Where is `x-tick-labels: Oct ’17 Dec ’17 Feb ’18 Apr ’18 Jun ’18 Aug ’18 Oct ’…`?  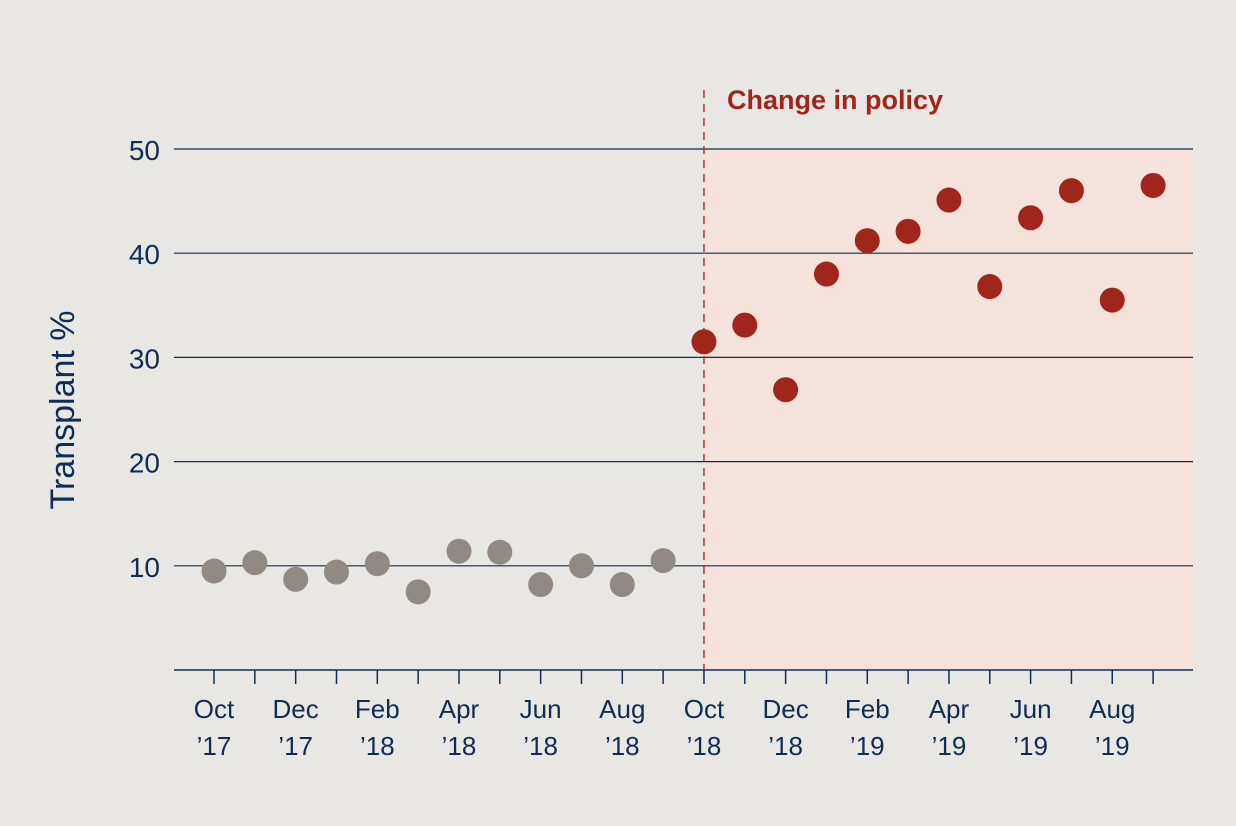 x-tick-labels: Oct ’17 Dec ’17 Feb ’18 Apr ’18 Jun ’18 Aug ’18 Oct ’… is located at coordinates (665, 727).